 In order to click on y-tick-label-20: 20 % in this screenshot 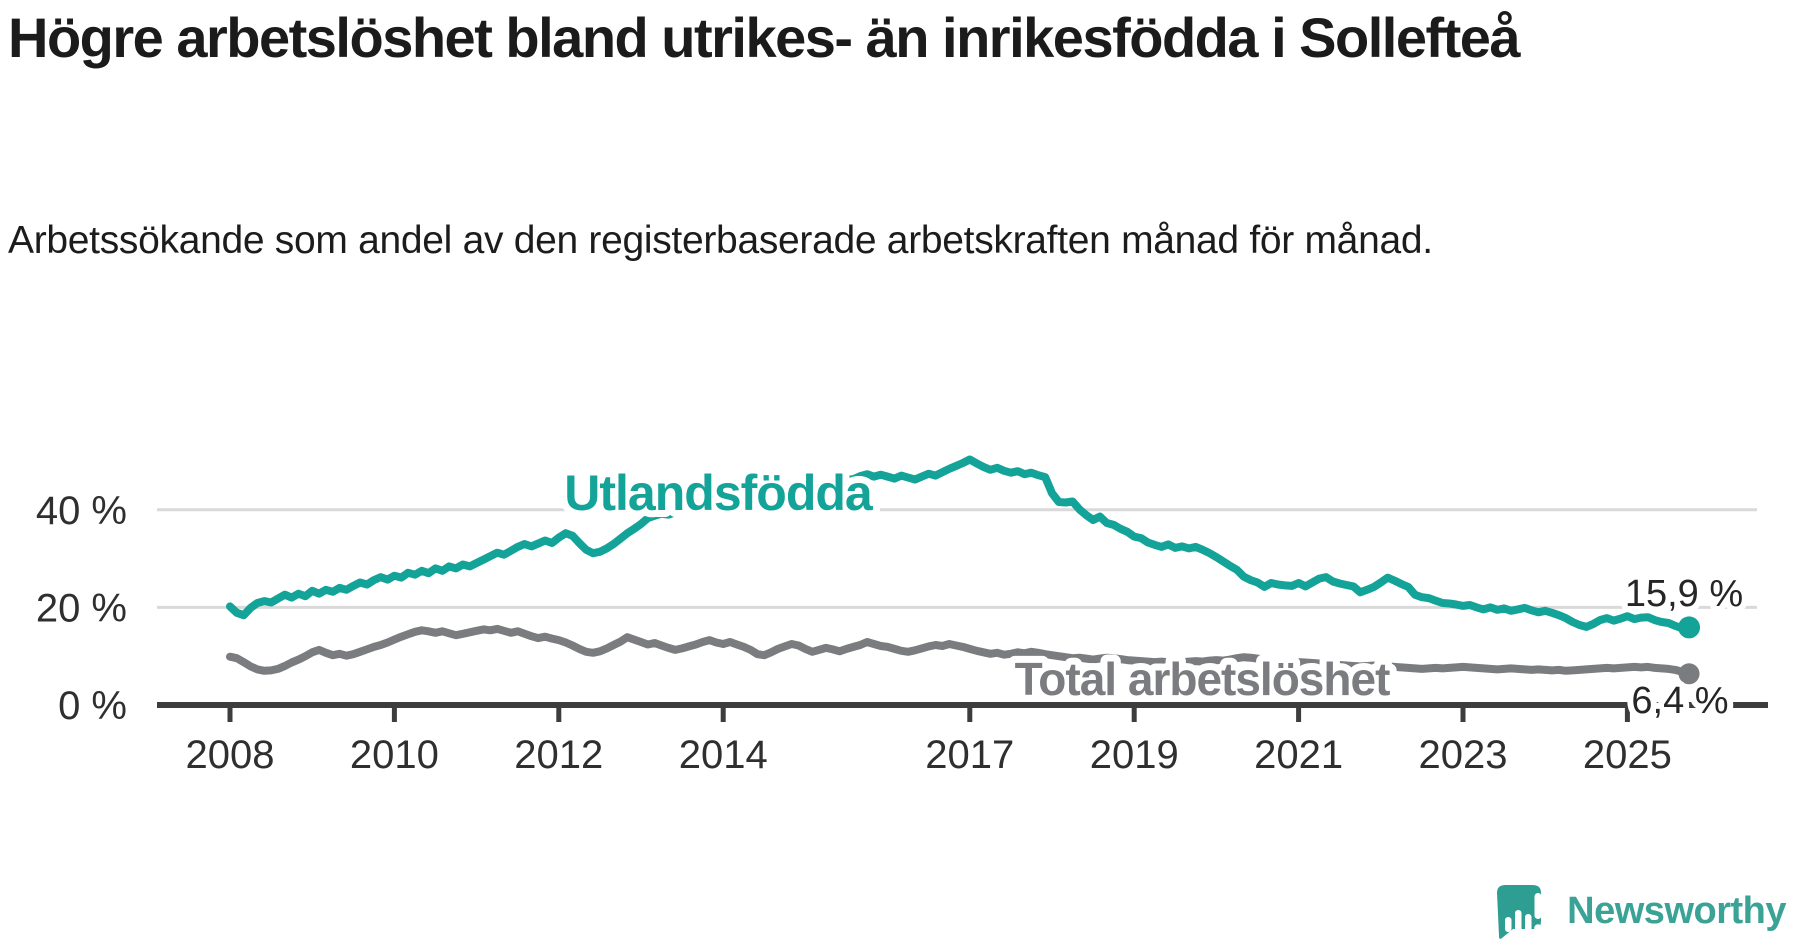, I will do `click(81, 608)`.